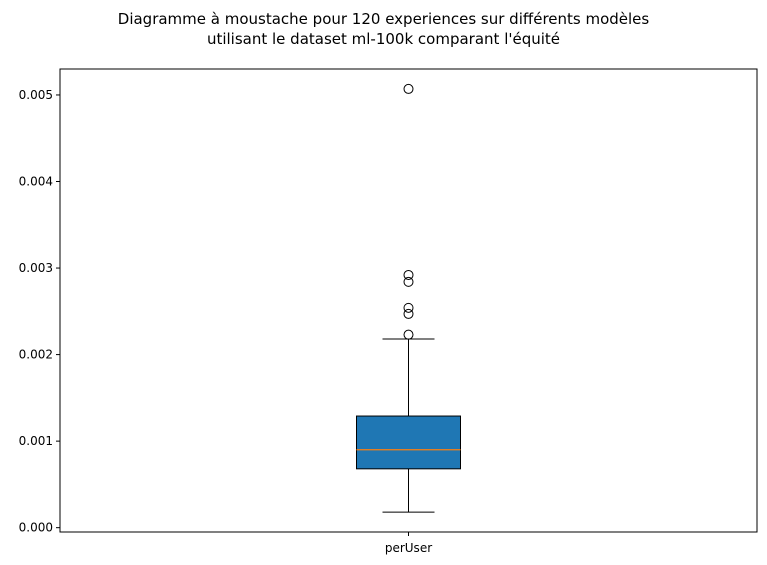 This screenshot has width=767, height=565. Describe the element at coordinates (39, 311) in the screenshot. I see `y-axis: 0.000 0.001 0.002 0.003 0.004 0.005` at that location.